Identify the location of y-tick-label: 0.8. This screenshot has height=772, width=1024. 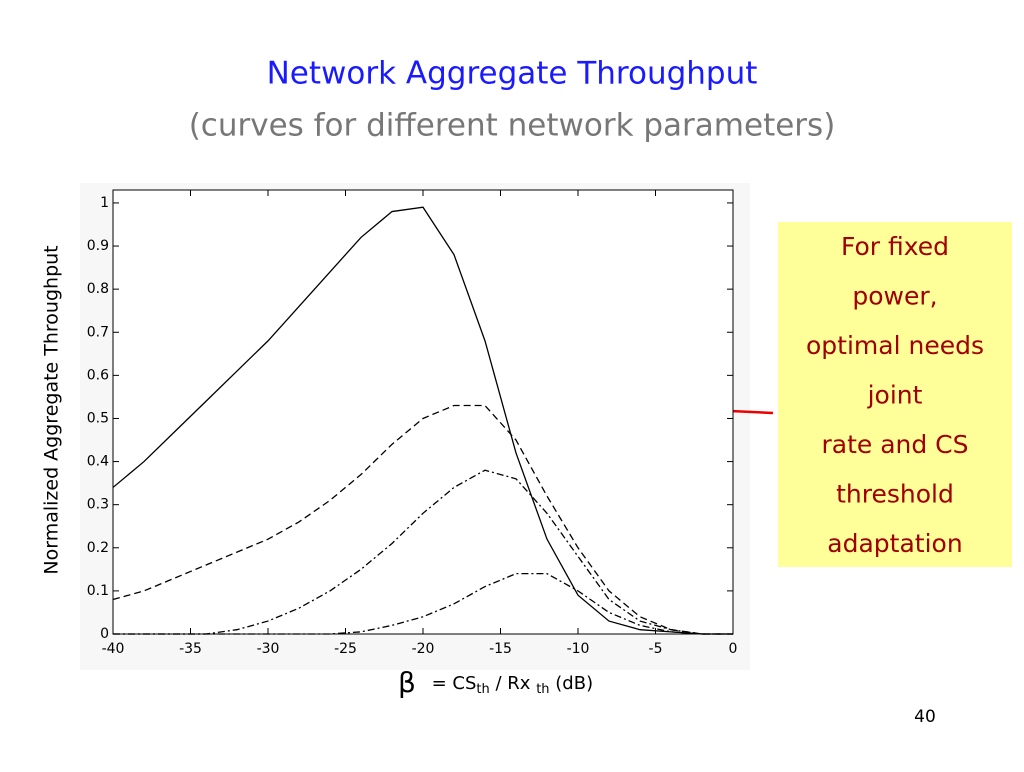
(98, 289).